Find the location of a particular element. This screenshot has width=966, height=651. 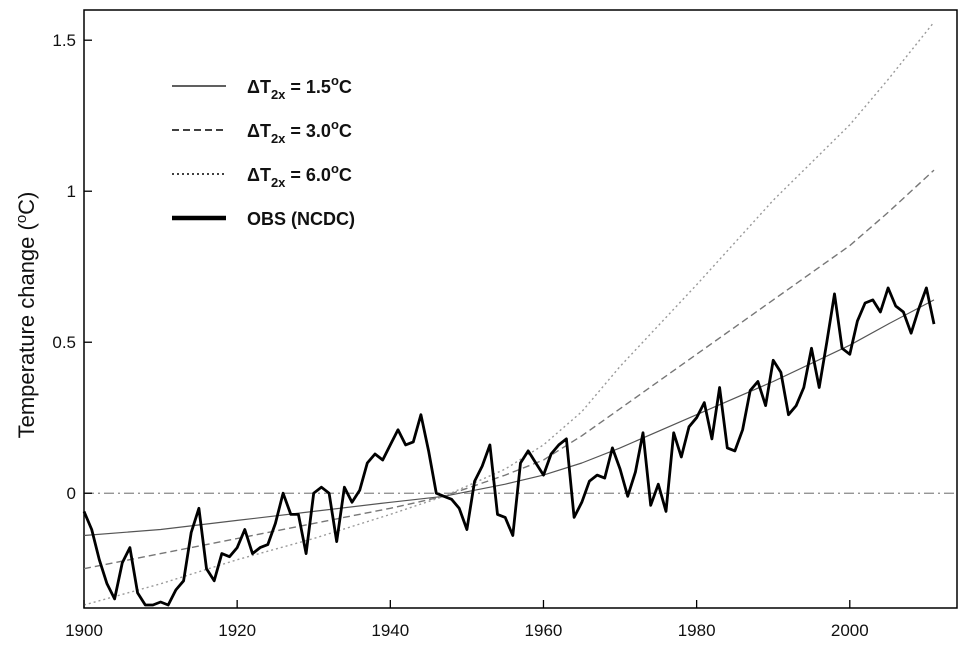

y-axis: 0 0.5 1 1.5 is located at coordinates (72, 267).